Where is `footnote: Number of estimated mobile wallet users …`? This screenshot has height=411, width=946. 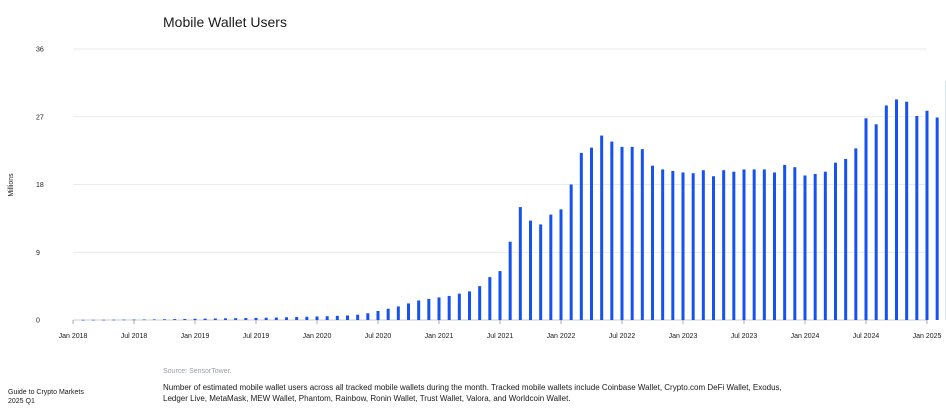 footnote: Number of estimated mobile wallet users … is located at coordinates (472, 393).